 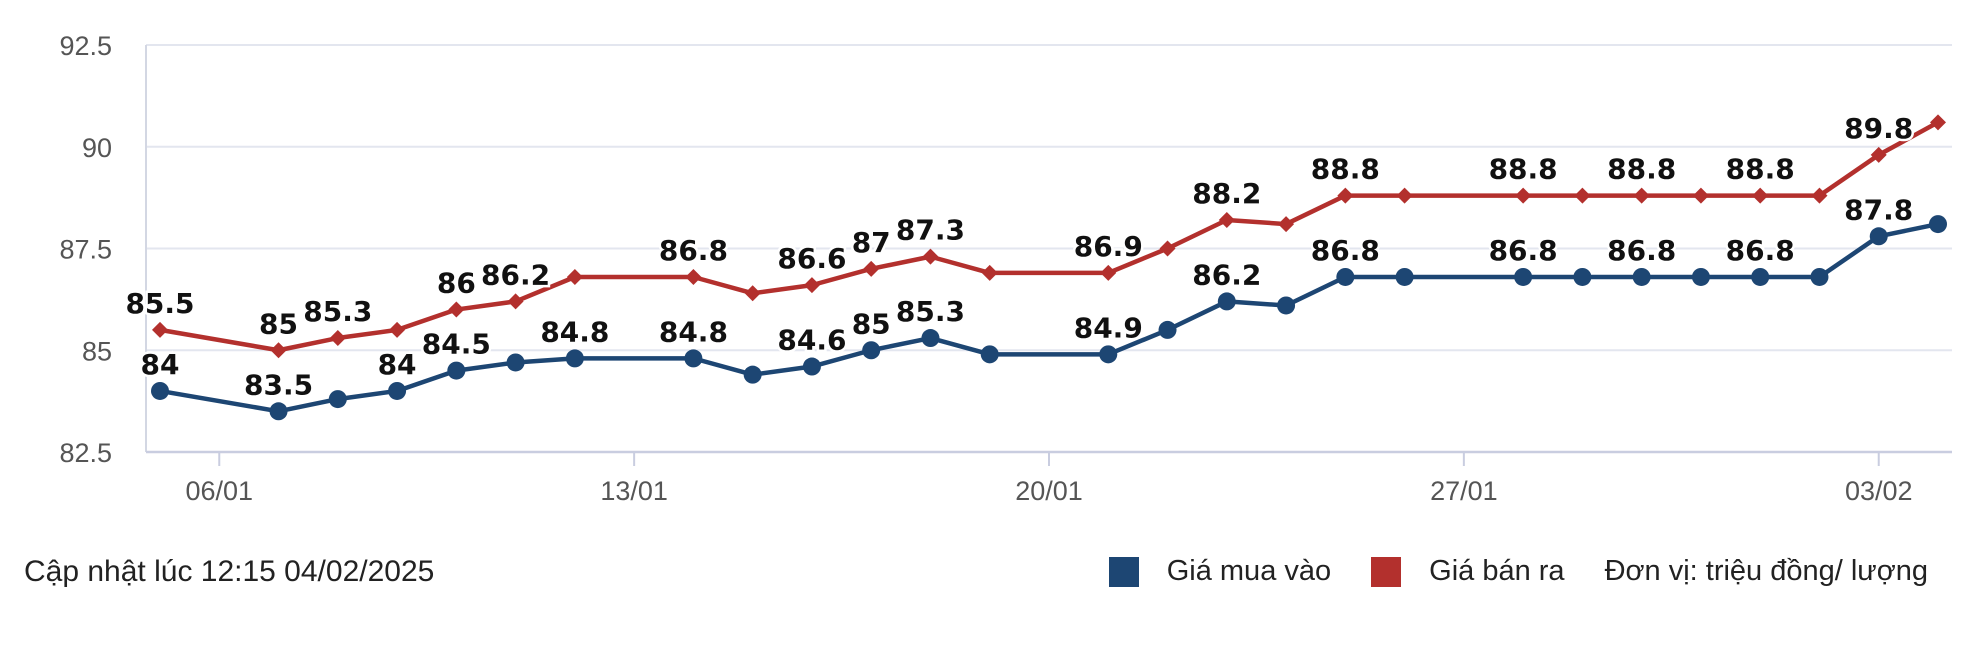 I want to click on y-tick-label: 87.5, so click(x=85, y=250).